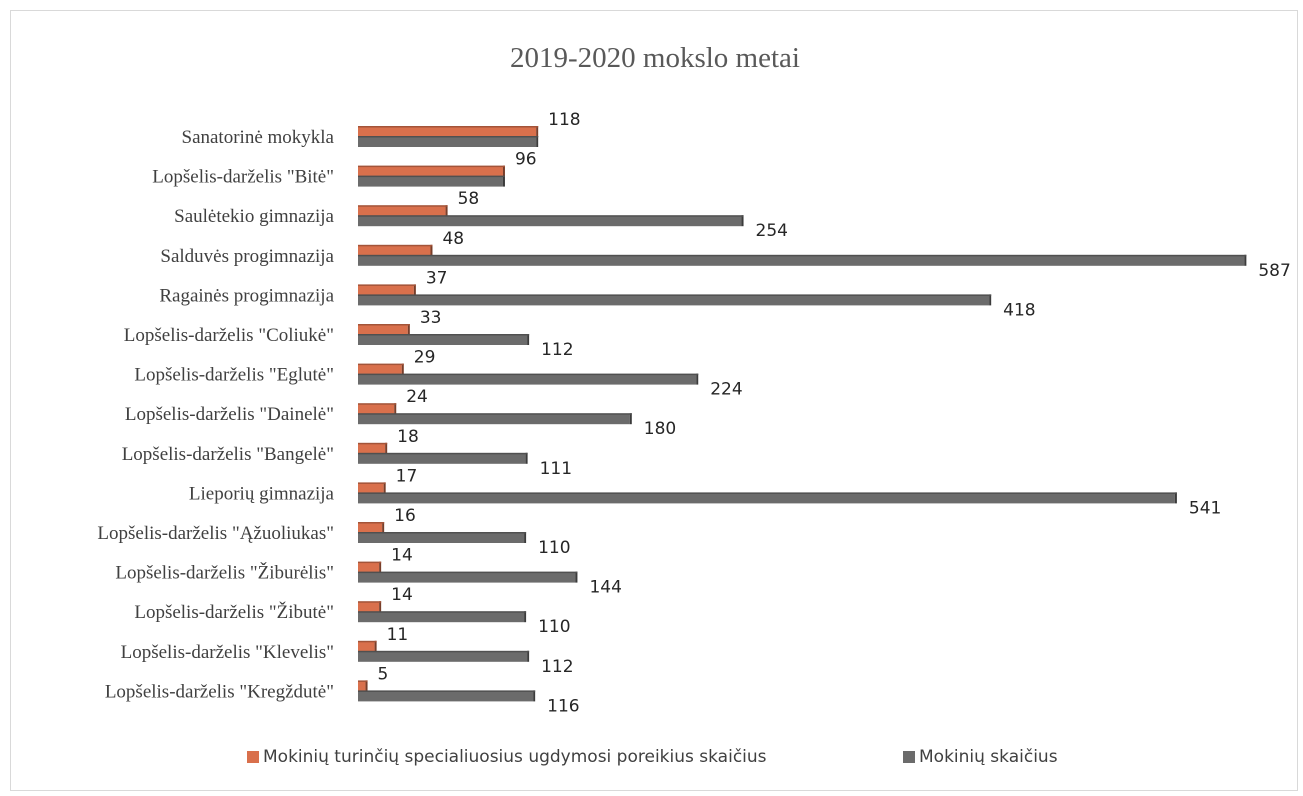  I want to click on value-label-total-students: 144, so click(605, 588).